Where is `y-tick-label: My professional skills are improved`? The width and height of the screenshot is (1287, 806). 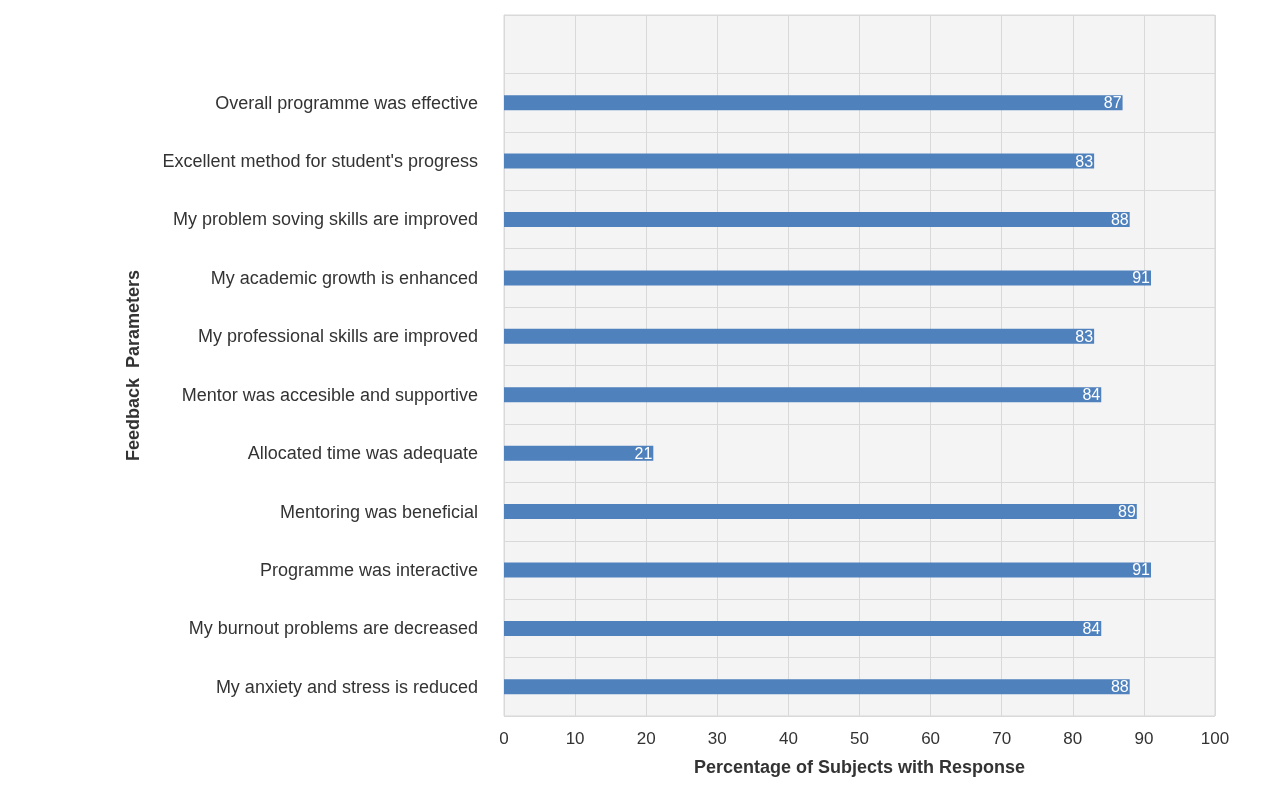 y-tick-label: My professional skills are improved is located at coordinates (337, 336).